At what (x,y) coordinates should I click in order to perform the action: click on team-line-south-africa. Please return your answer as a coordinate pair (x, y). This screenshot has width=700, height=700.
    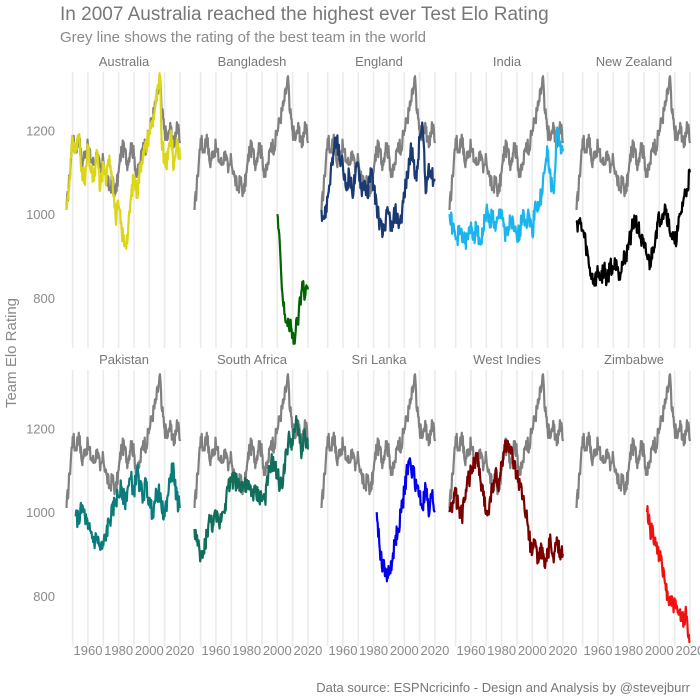
    Looking at the image, I should click on (251, 489).